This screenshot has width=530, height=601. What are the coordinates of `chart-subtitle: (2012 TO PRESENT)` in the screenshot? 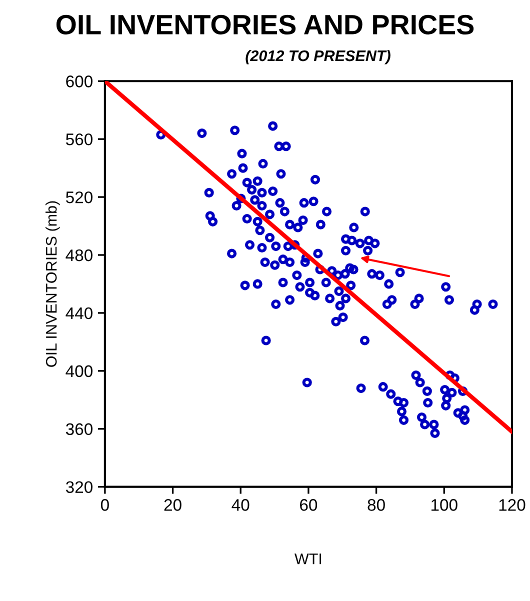 It's located at (318, 57).